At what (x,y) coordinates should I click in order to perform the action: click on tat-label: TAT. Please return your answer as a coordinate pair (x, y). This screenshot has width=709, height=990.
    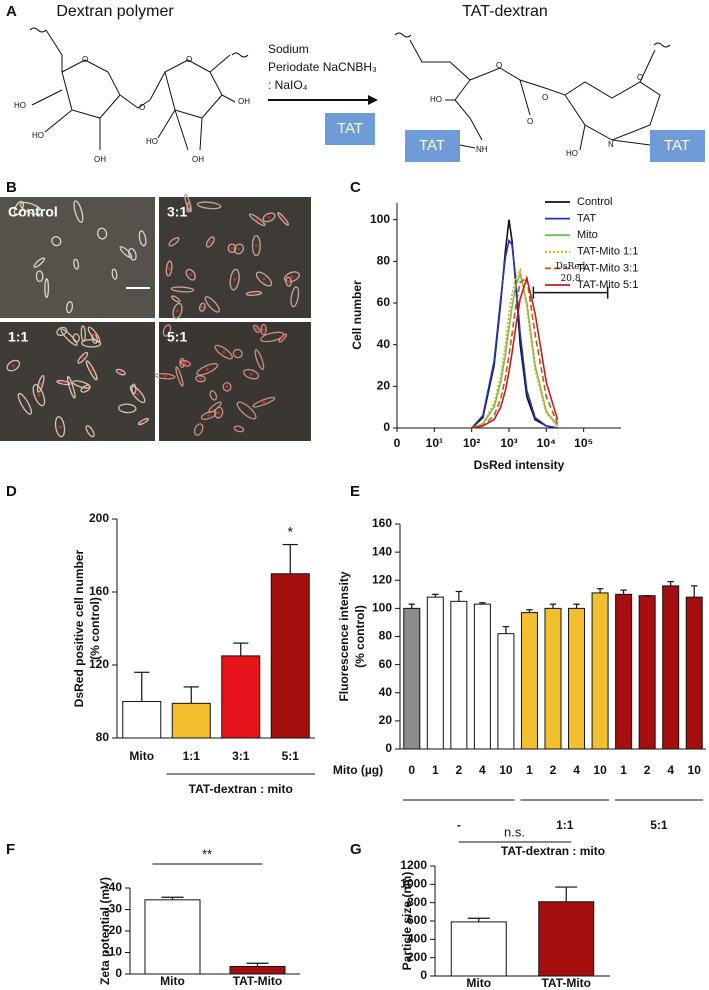
    Looking at the image, I should click on (432, 145).